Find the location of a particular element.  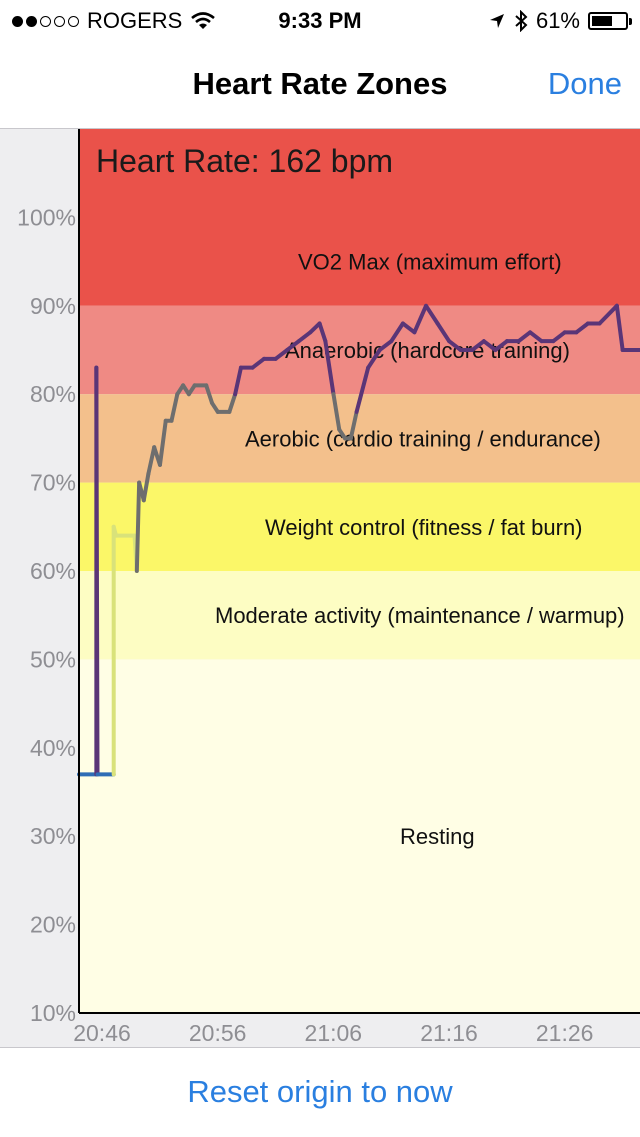

battery-icon is located at coordinates (610, 21).